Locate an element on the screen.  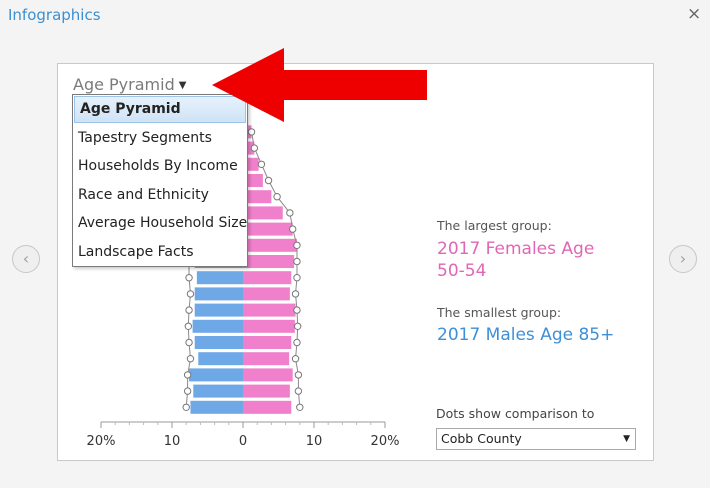
x-axis-tick-label: 0 is located at coordinates (243, 441).